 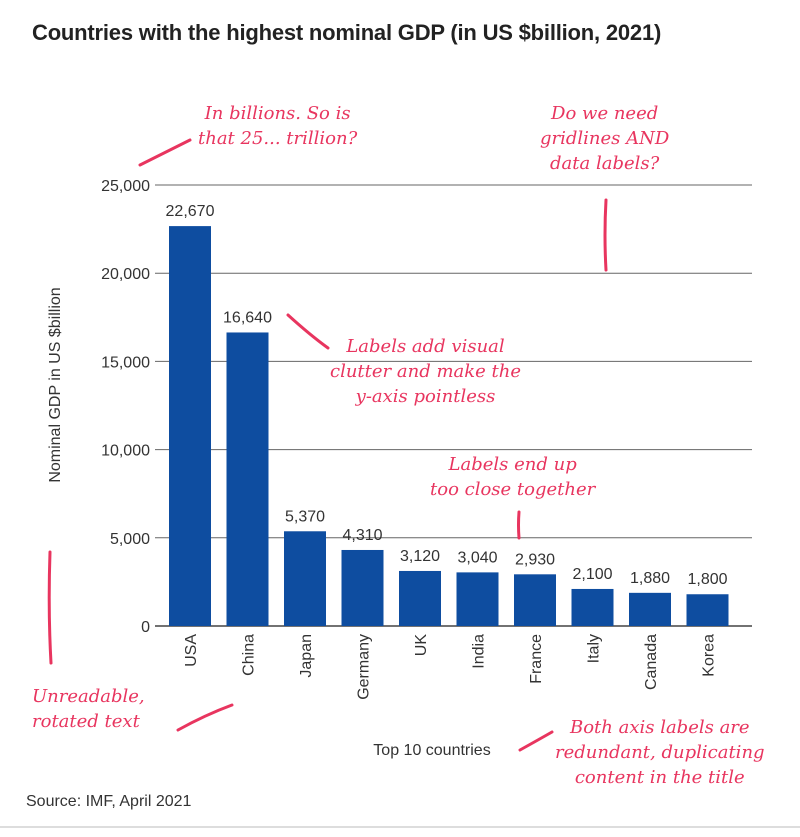 What do you see at coordinates (125, 451) in the screenshot?
I see `y-tick-label: 10,000` at bounding box center [125, 451].